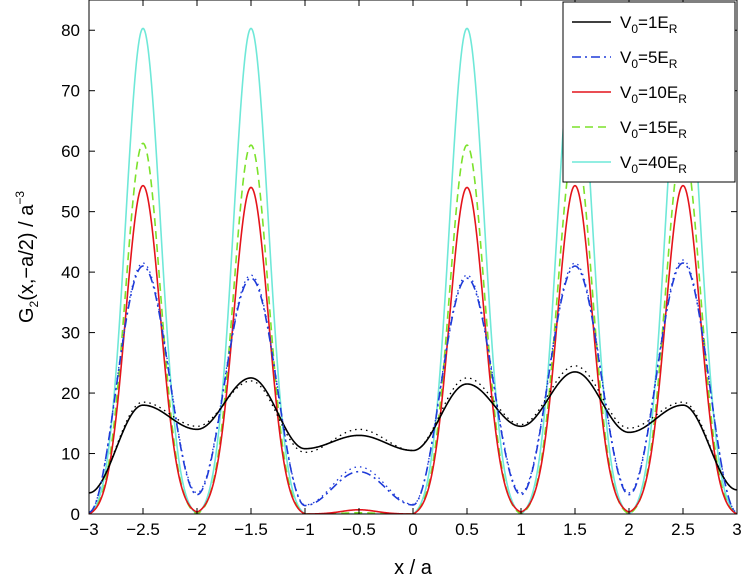  I want to click on y-tick-label: 70, so click(70, 91).